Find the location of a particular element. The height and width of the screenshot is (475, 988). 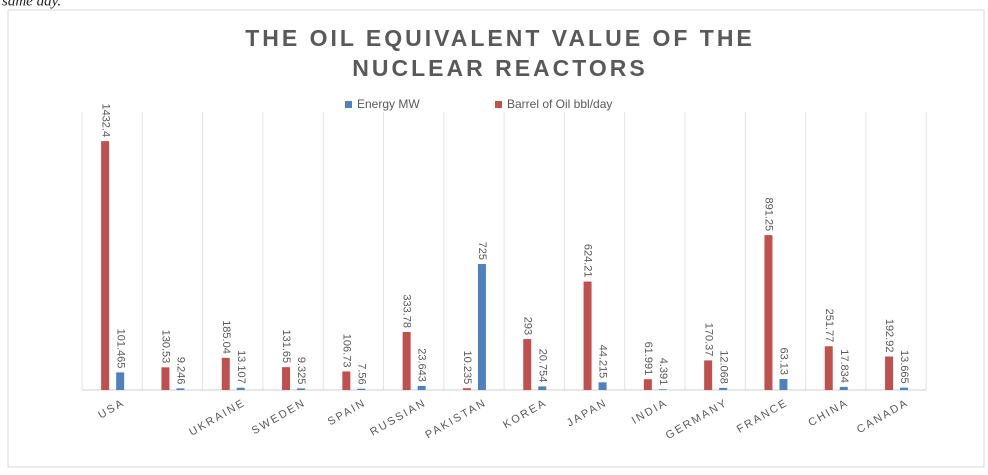

value-label: 9.246 is located at coordinates (181, 371).